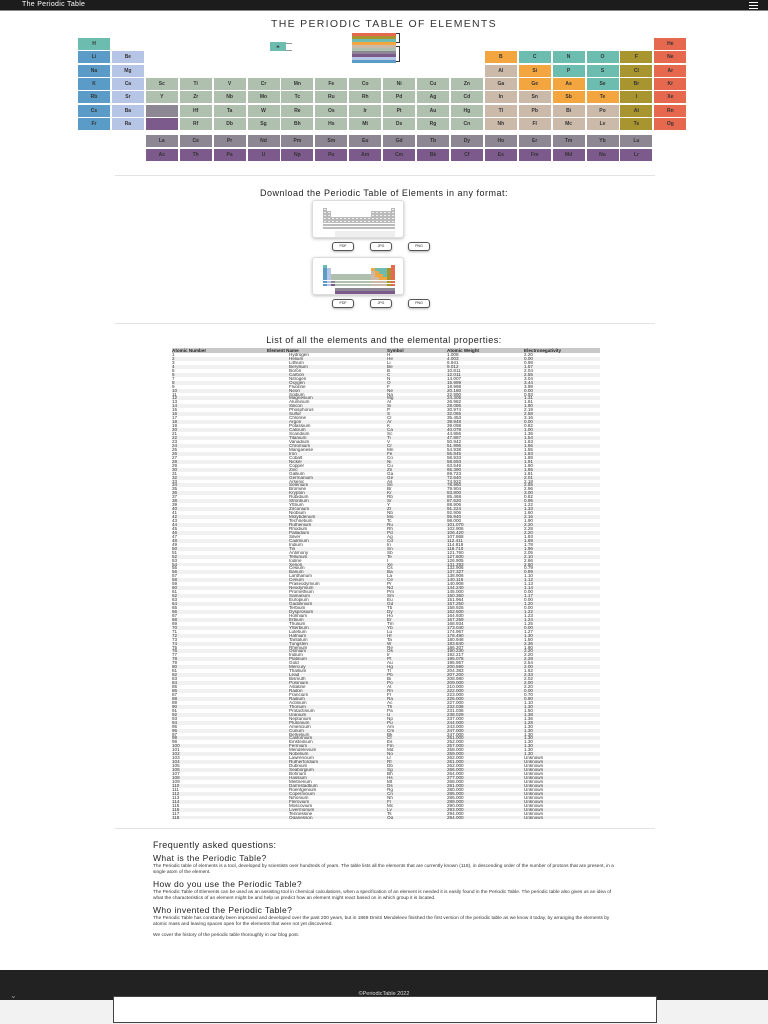 The image size is (768, 1024). What do you see at coordinates (399, 155) in the screenshot?
I see `element-cm: Cm` at bounding box center [399, 155].